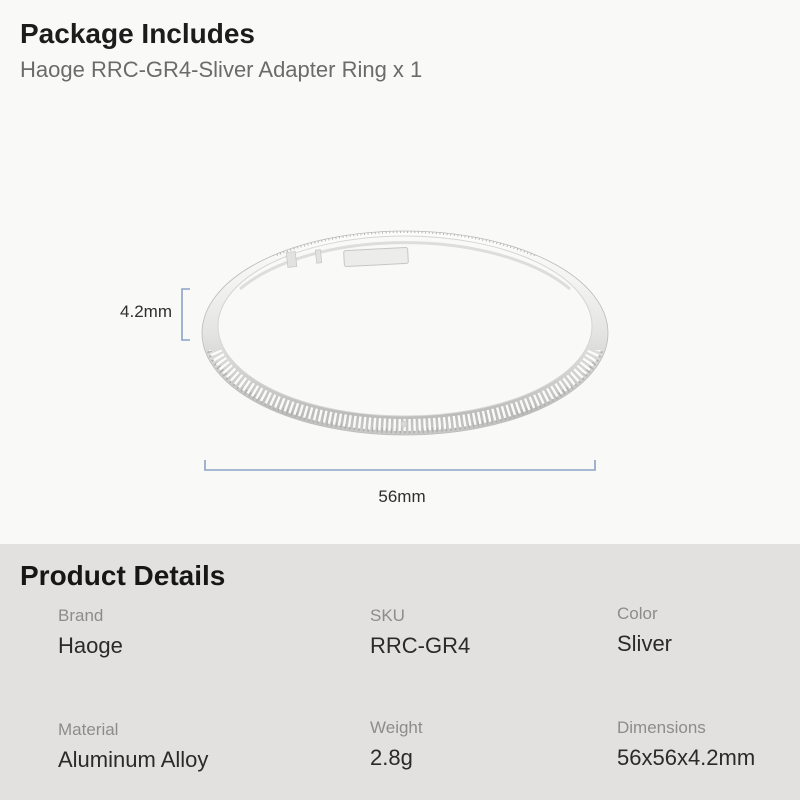  I want to click on adapter-ring-image, so click(405, 333).